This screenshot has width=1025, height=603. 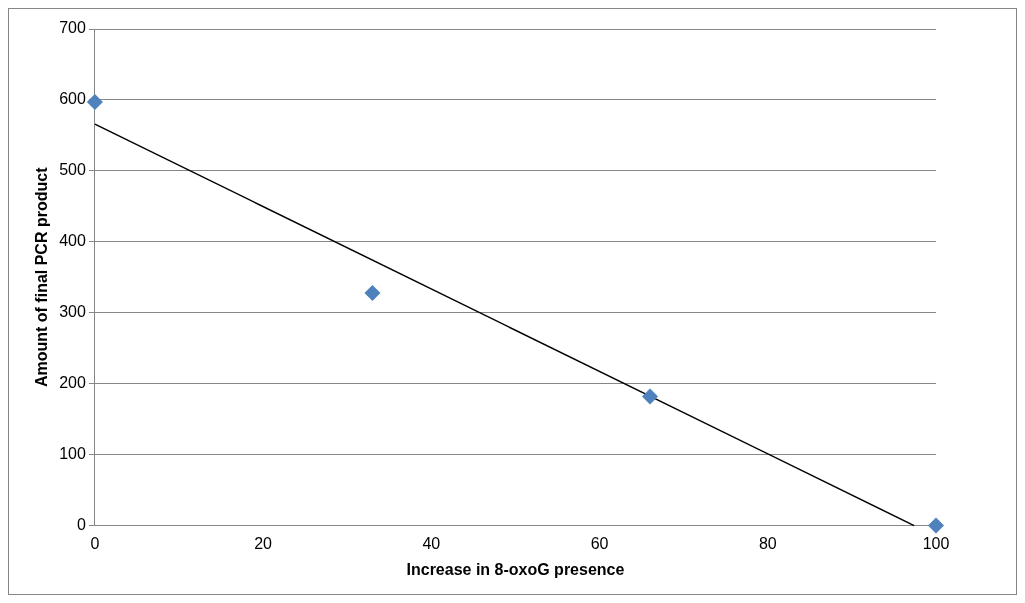 I want to click on y-axis-title: Amount of final PCR product, so click(x=42, y=277).